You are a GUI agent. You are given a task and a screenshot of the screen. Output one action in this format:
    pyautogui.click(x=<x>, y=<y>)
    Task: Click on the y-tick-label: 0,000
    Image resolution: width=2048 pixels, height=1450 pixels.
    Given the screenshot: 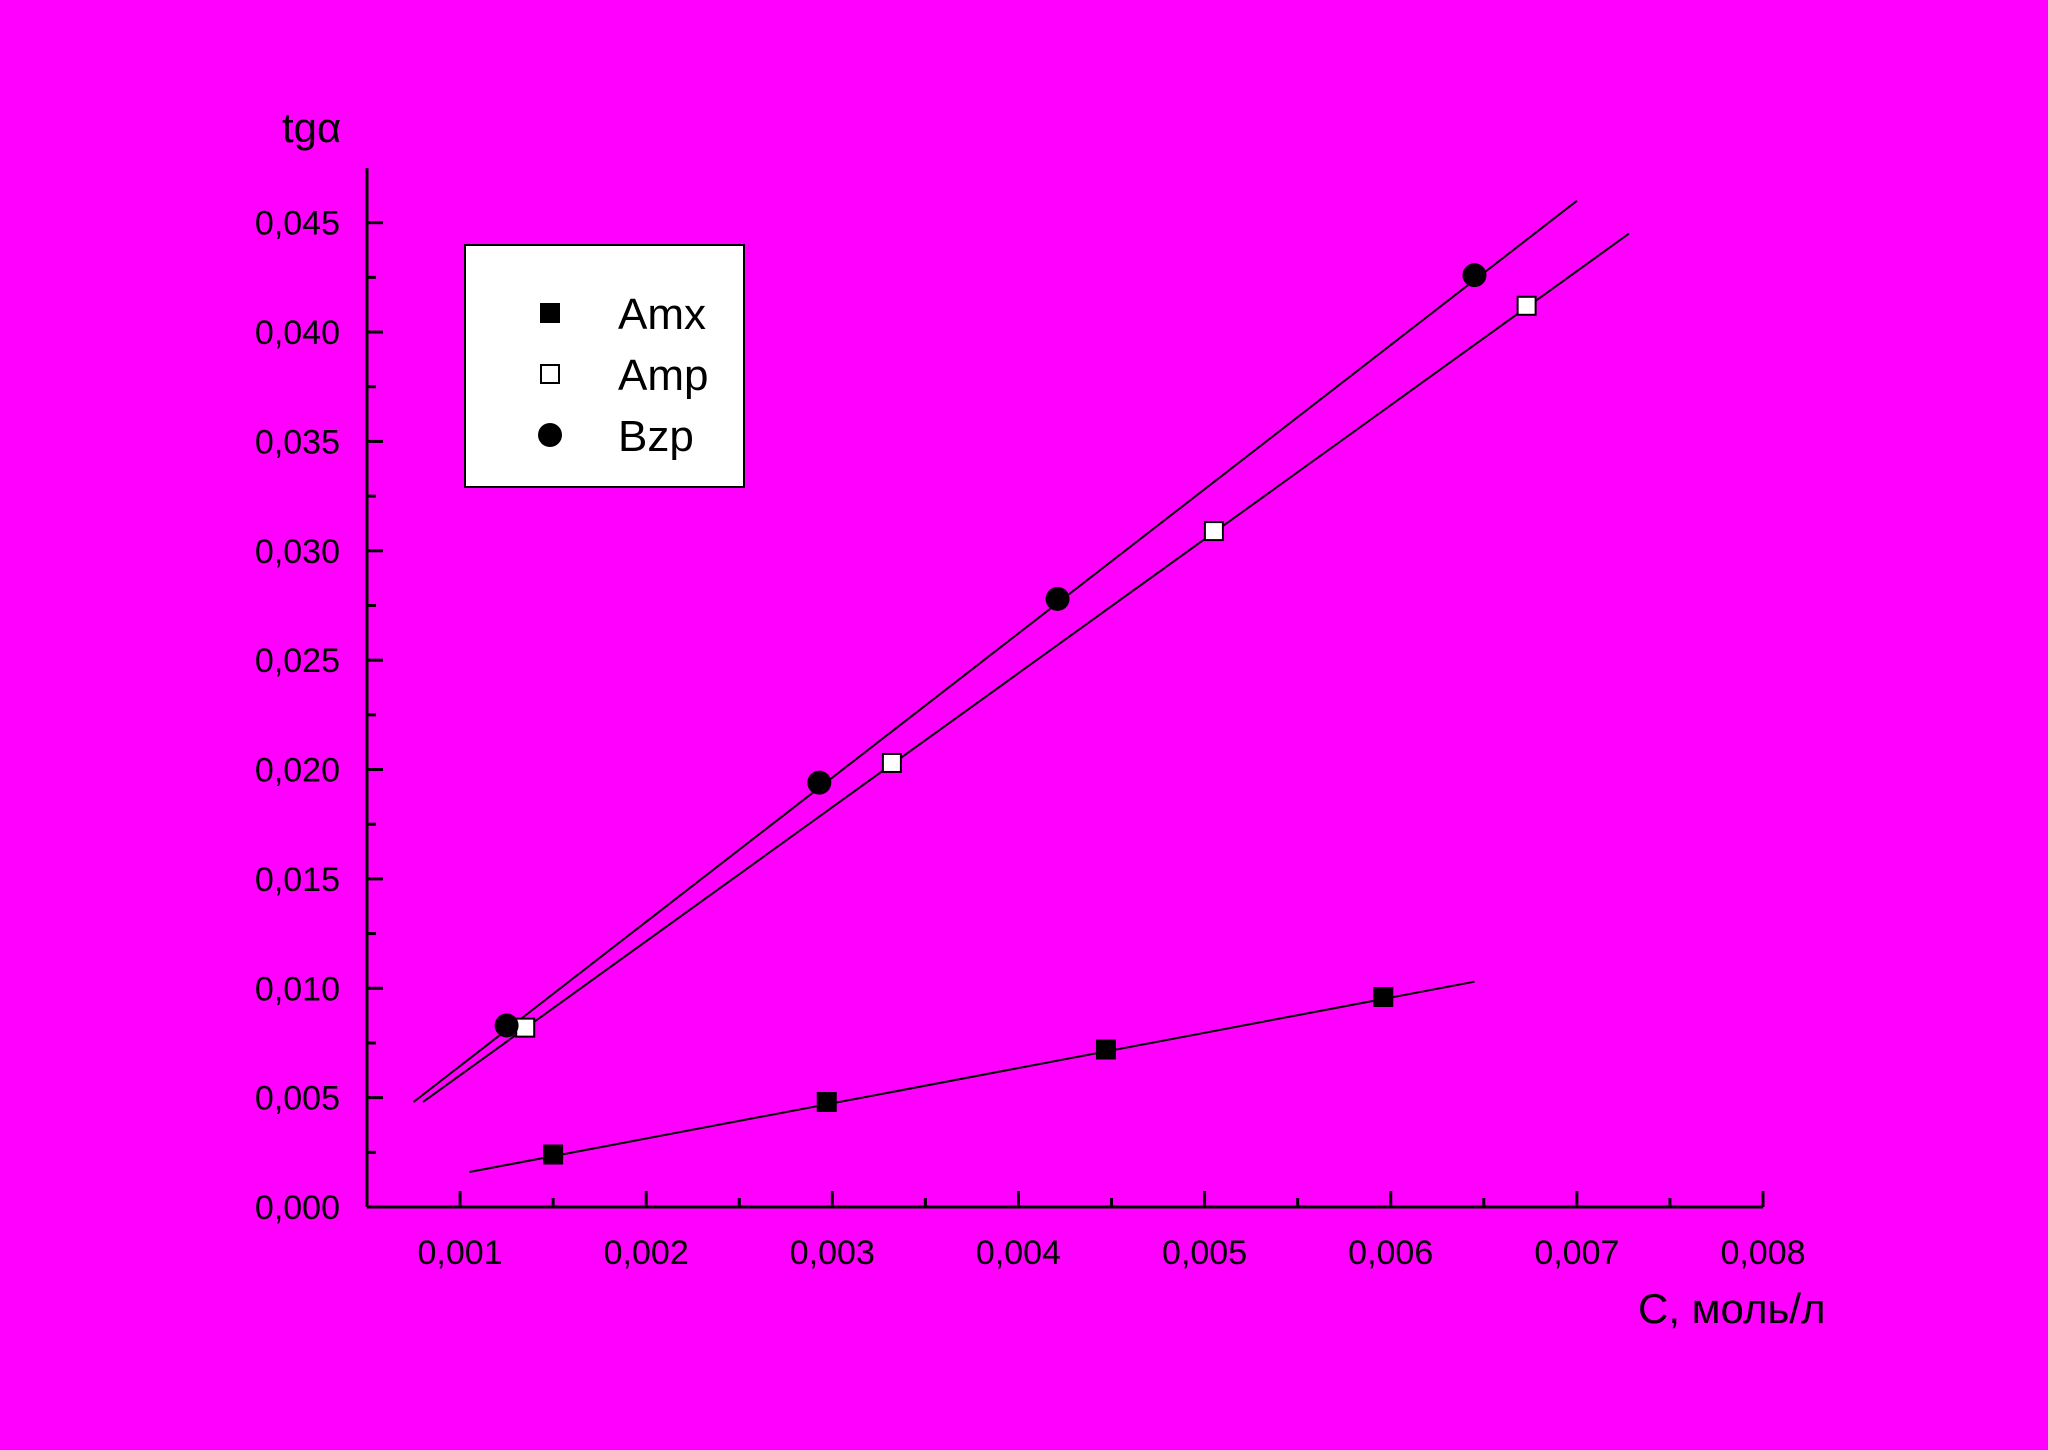 What is the action you would take?
    pyautogui.click(x=297, y=1208)
    